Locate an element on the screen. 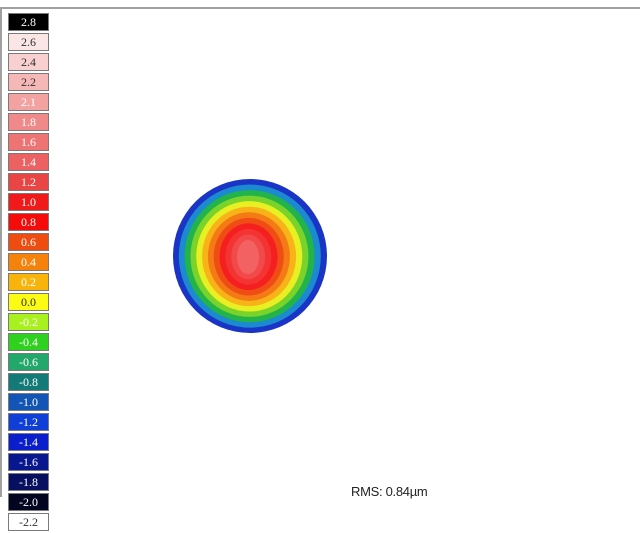 Image resolution: width=641 pixels, height=533 pixels. legend-swatch: -0.8 is located at coordinates (28, 382).